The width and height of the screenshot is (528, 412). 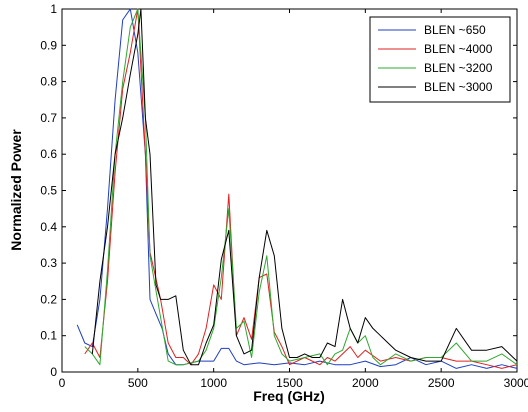 I want to click on x-tick-label: 1500, so click(x=289, y=383).